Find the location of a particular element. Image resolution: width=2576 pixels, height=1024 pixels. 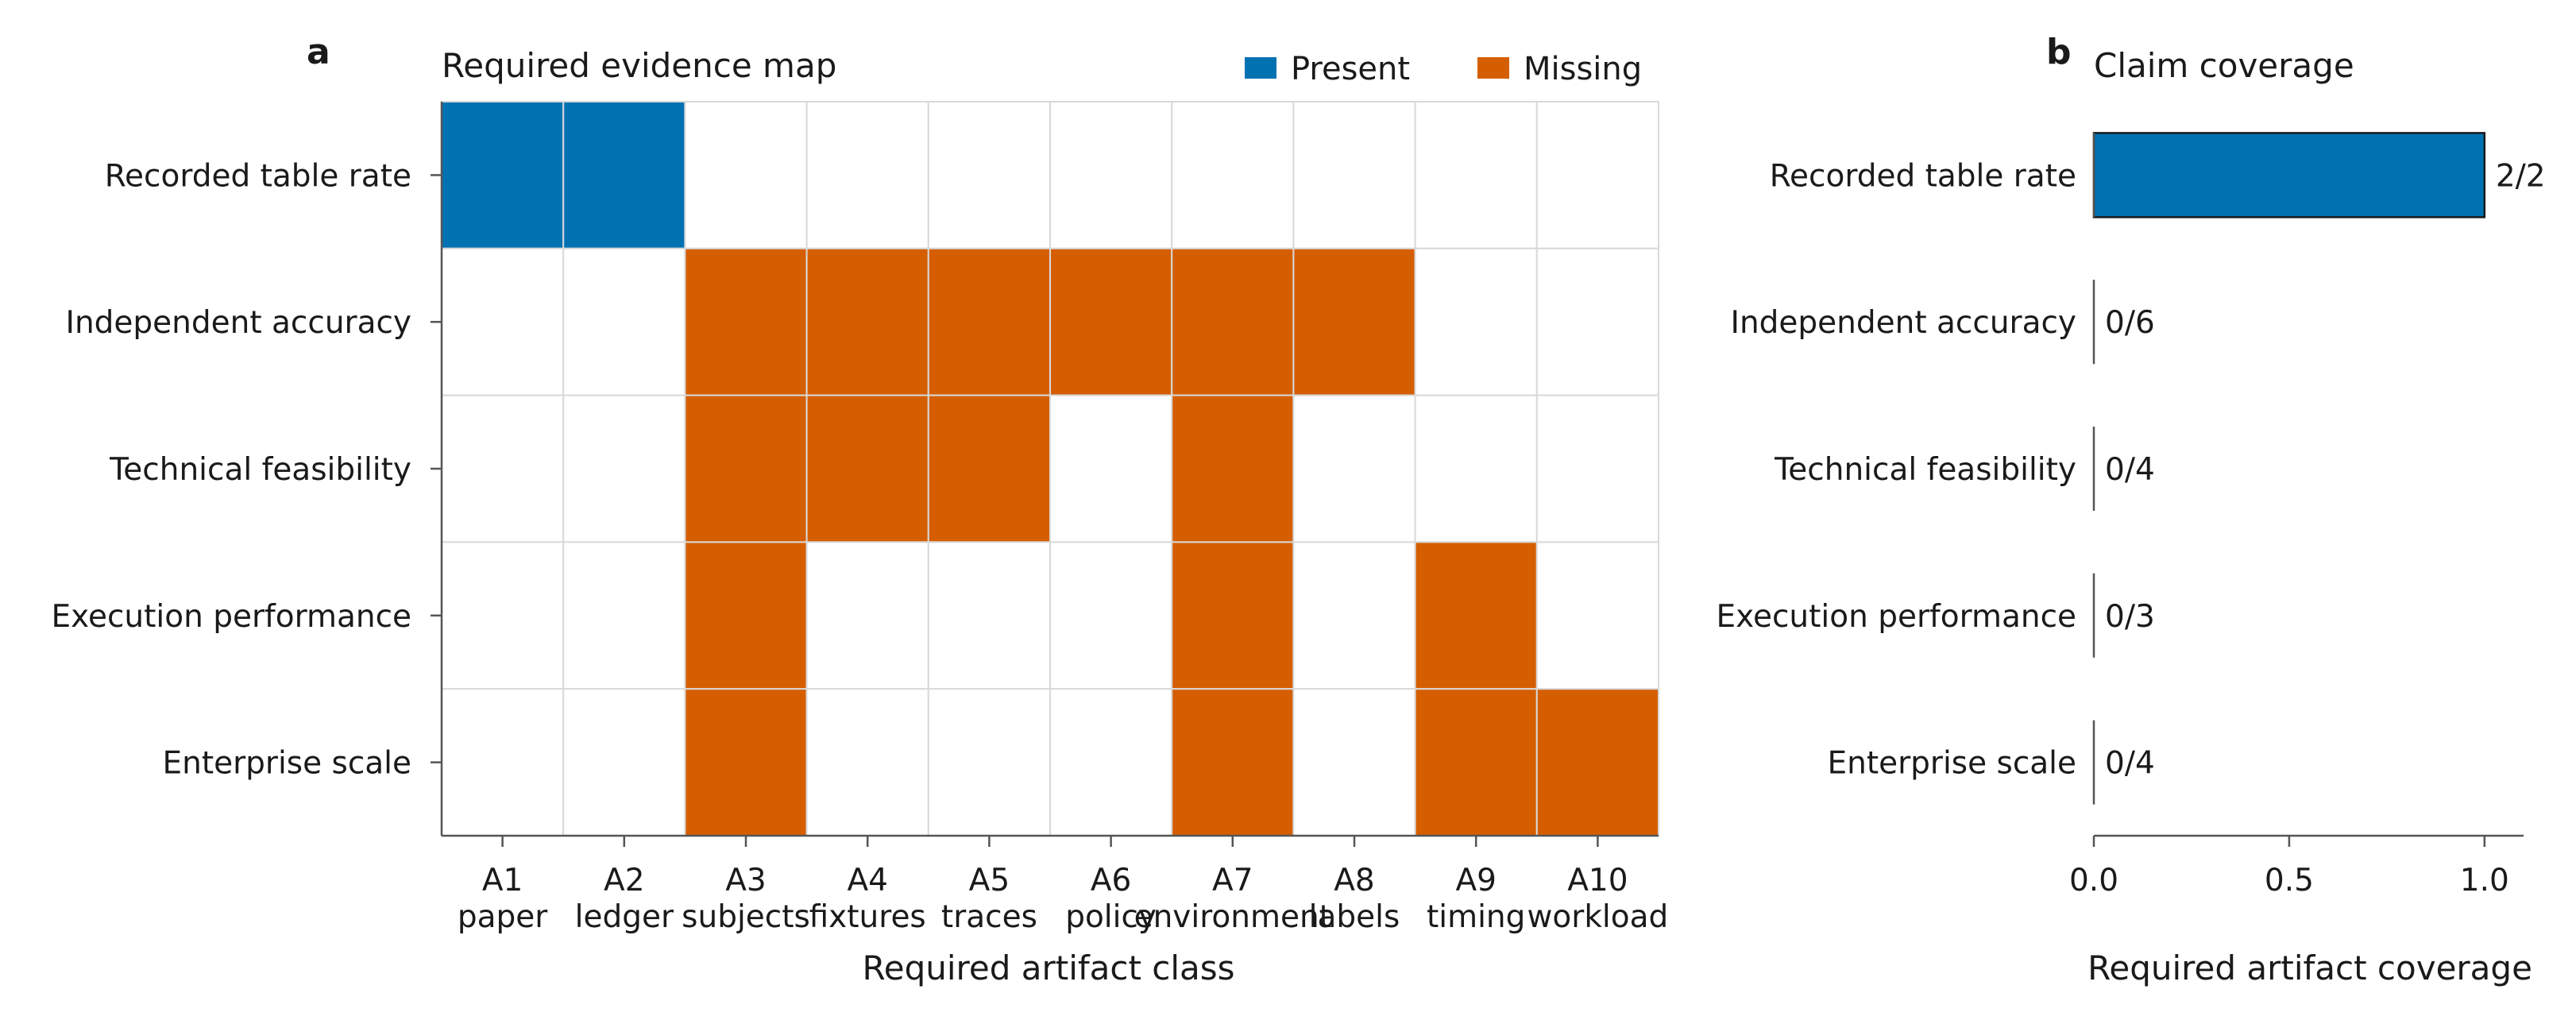

bar-chart-x-axis-label: Required artifact coverage is located at coordinates (2309, 968).